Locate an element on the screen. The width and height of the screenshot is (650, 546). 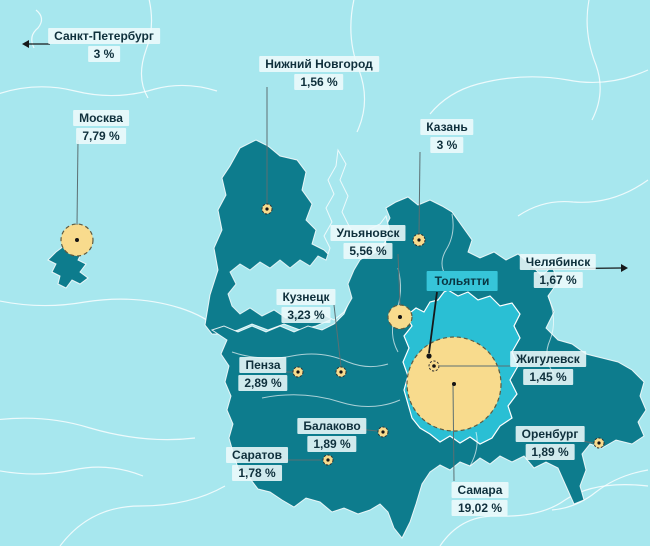
offmap-arrow-head-chelyabinsk is located at coordinates (624, 268).